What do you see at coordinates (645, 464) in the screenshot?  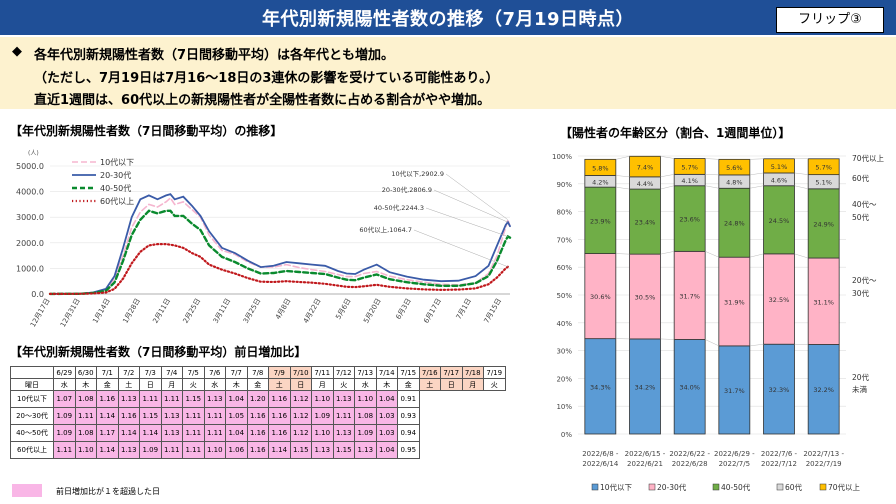 I see `x-tick-label: 2022/6/21` at bounding box center [645, 464].